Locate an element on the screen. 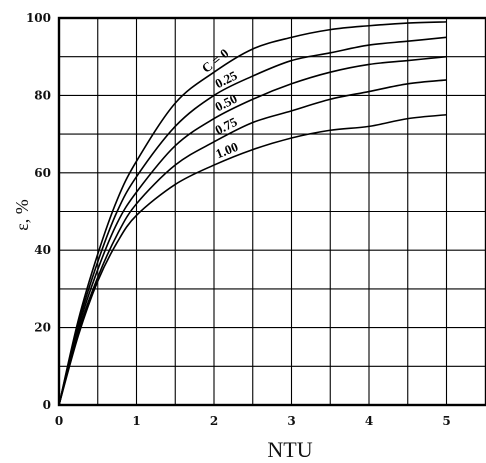  y-tick-label: 60 is located at coordinates (42, 173).